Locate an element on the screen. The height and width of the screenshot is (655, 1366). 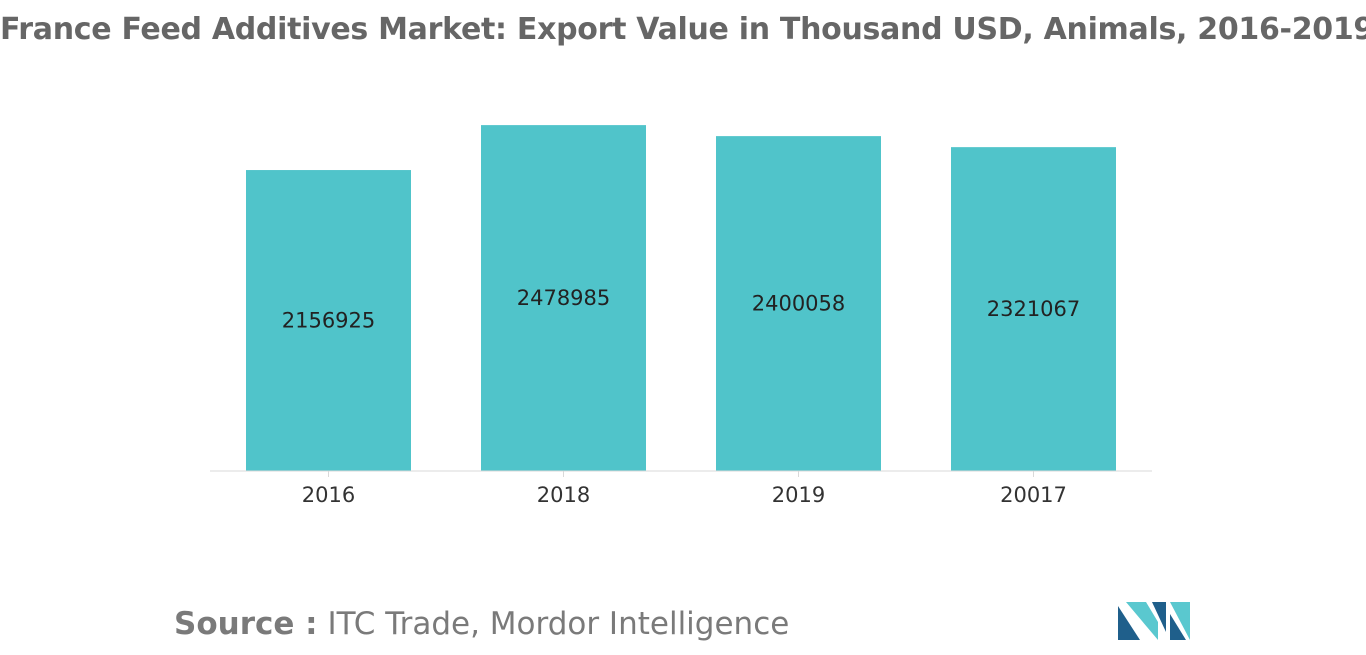
bar-value-label: 2478985 is located at coordinates (564, 298).